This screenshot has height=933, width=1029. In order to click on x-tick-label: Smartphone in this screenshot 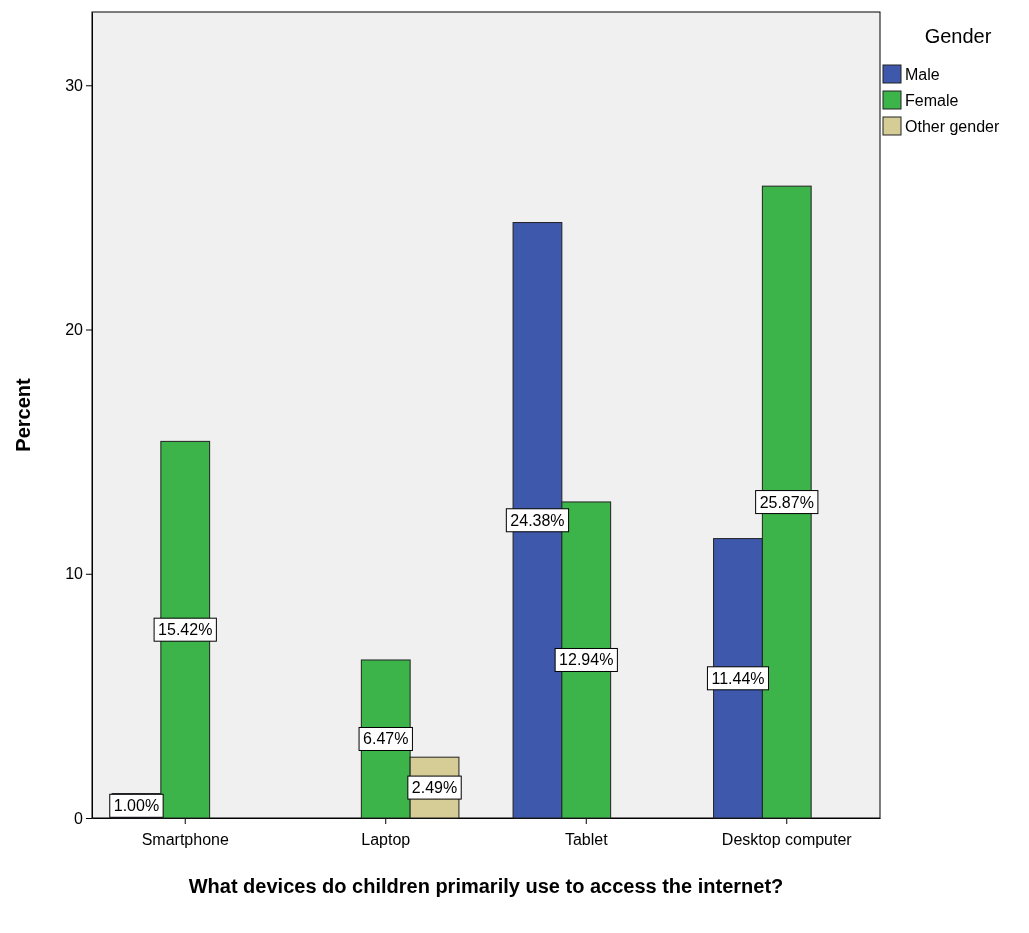, I will do `click(185, 839)`.